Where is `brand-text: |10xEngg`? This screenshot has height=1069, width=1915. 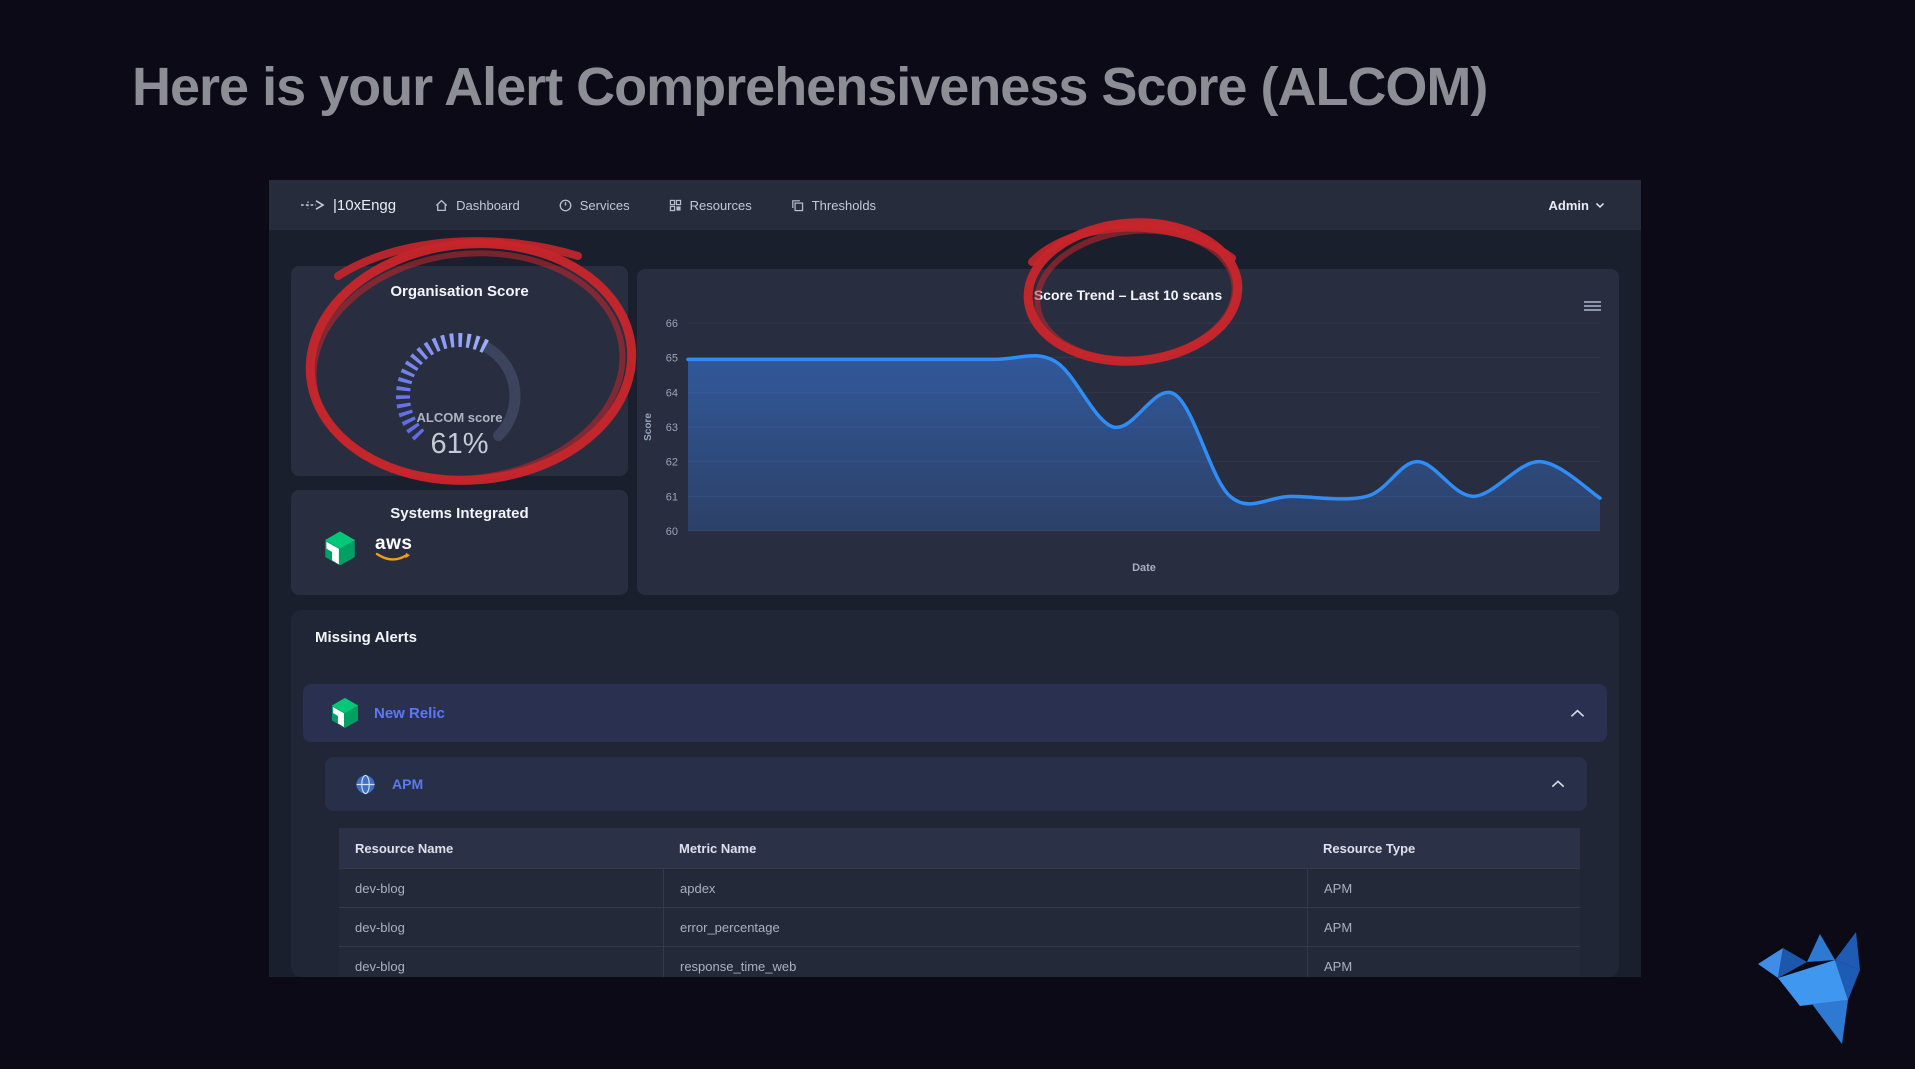
brand-text: |10xEngg is located at coordinates (365, 205).